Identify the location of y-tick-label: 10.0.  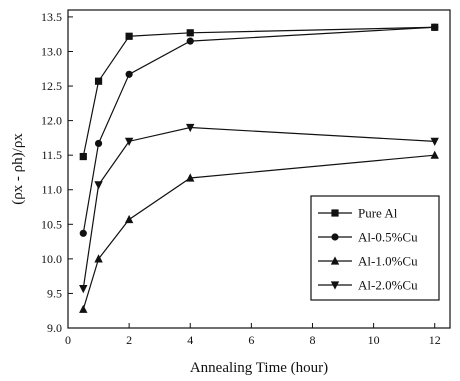
(51, 259).